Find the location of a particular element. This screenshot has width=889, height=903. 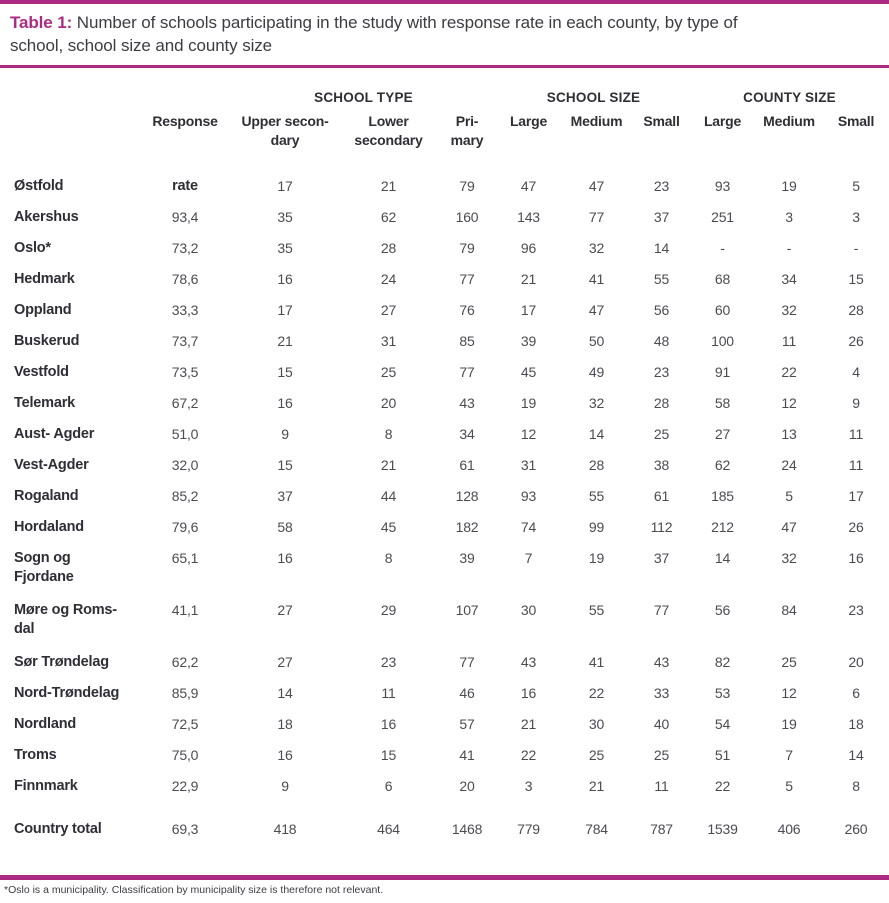

cell-value: 54 is located at coordinates (722, 724).